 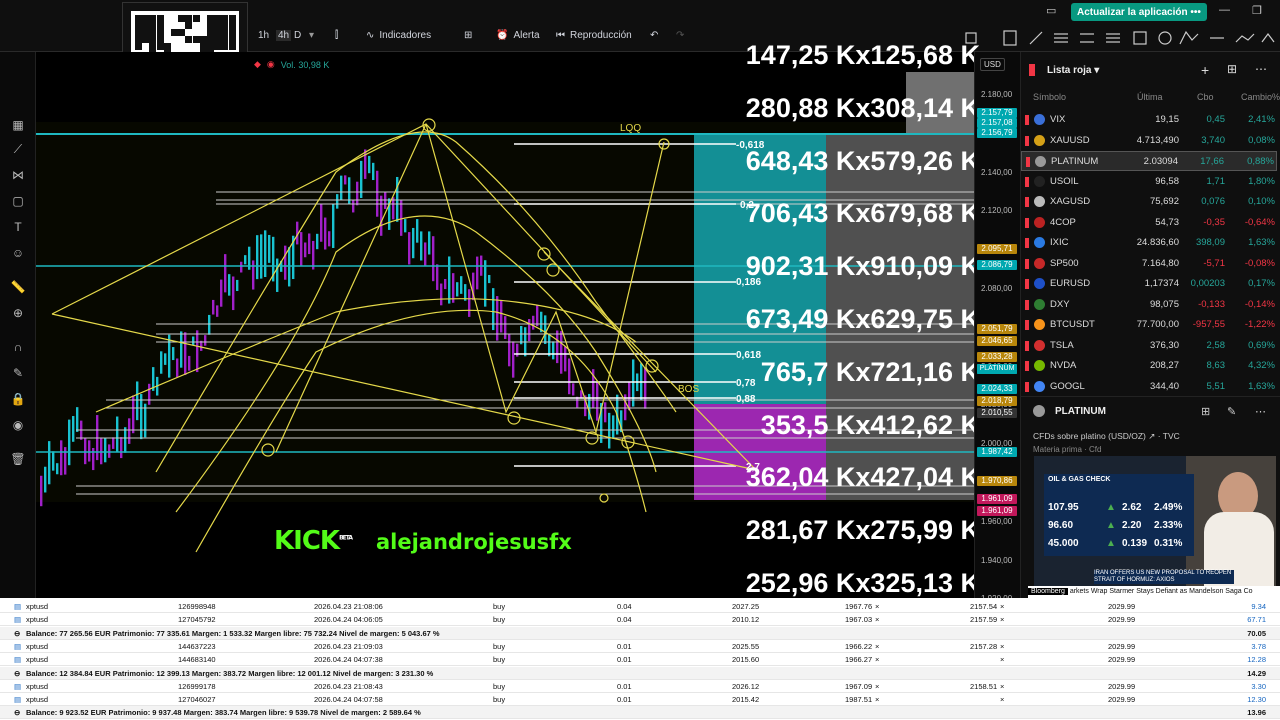 I want to click on watchlist-title: Lista roja ▾, so click(x=1073, y=70).